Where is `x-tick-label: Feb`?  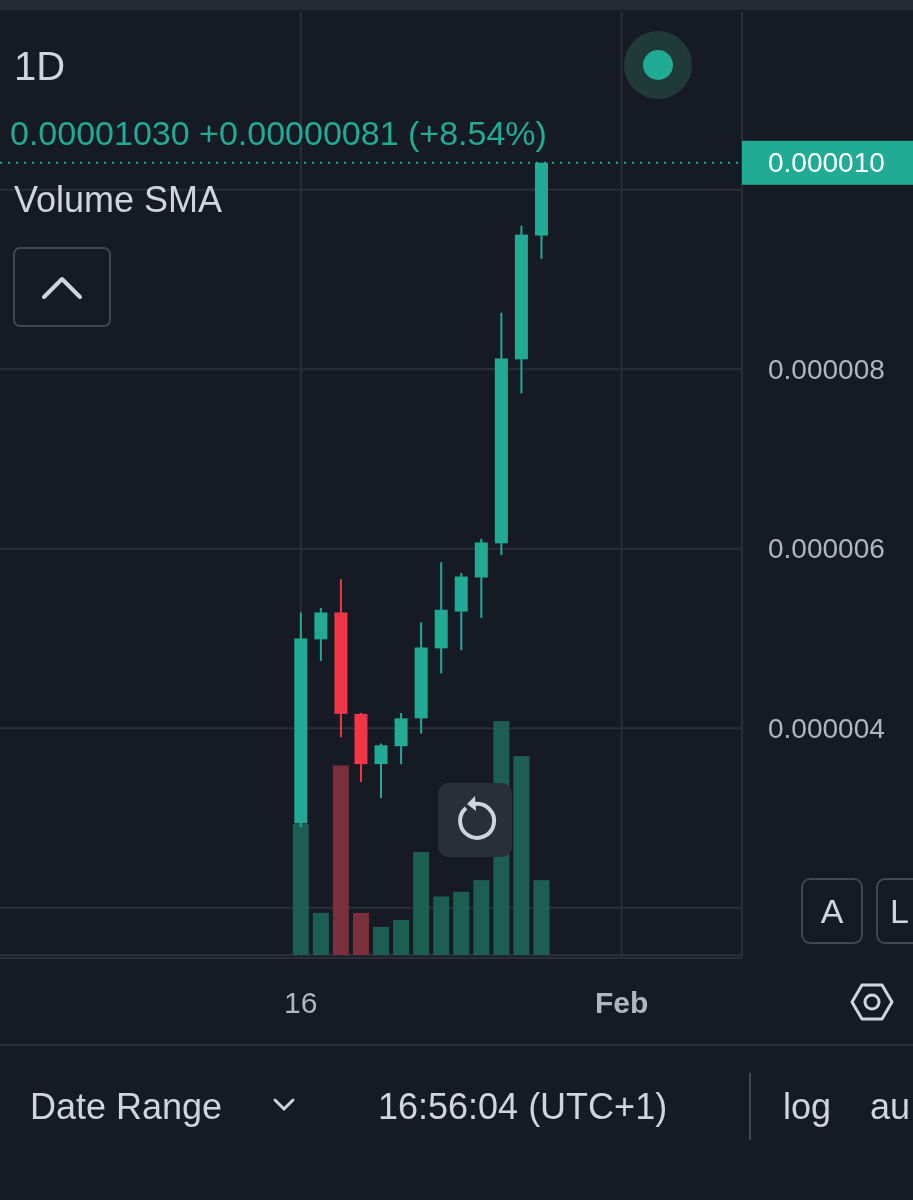
x-tick-label: Feb is located at coordinates (622, 1002).